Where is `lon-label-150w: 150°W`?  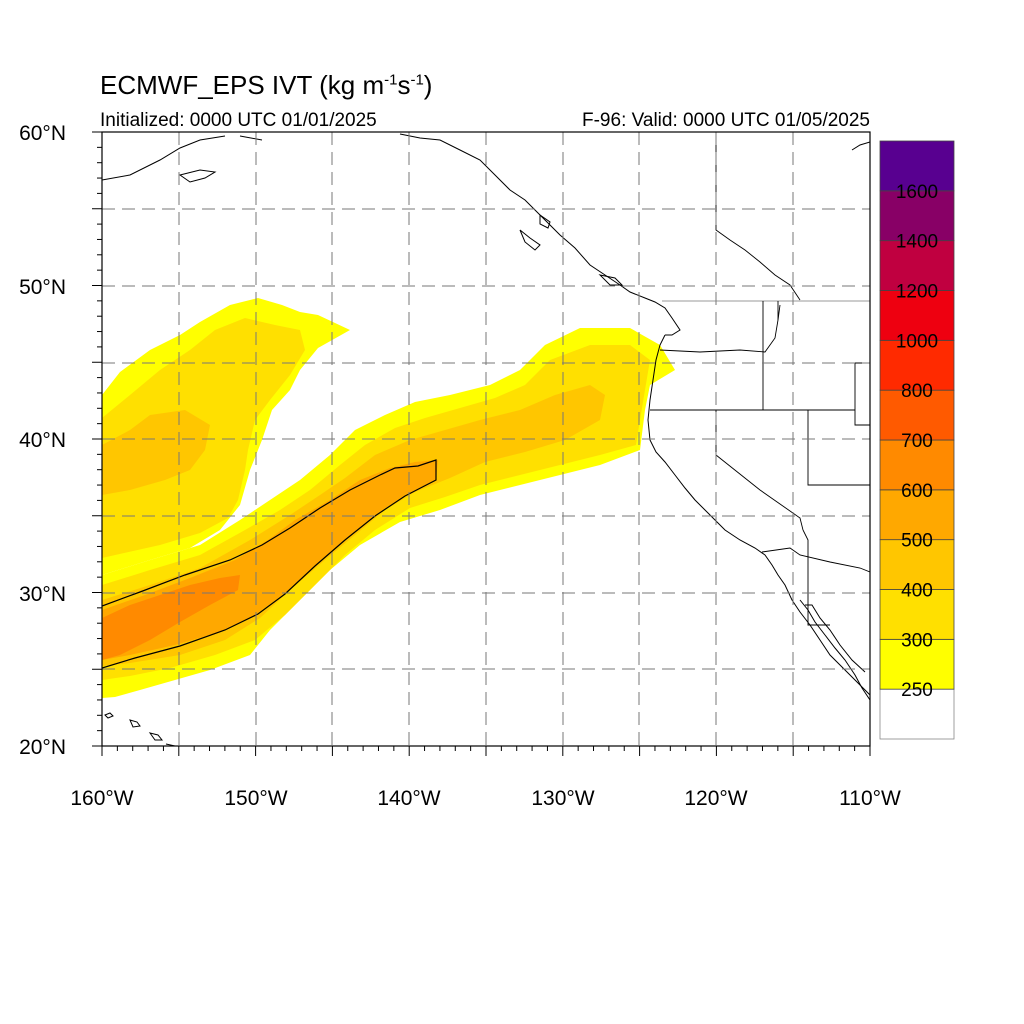
lon-label-150w: 150°W is located at coordinates (255, 798).